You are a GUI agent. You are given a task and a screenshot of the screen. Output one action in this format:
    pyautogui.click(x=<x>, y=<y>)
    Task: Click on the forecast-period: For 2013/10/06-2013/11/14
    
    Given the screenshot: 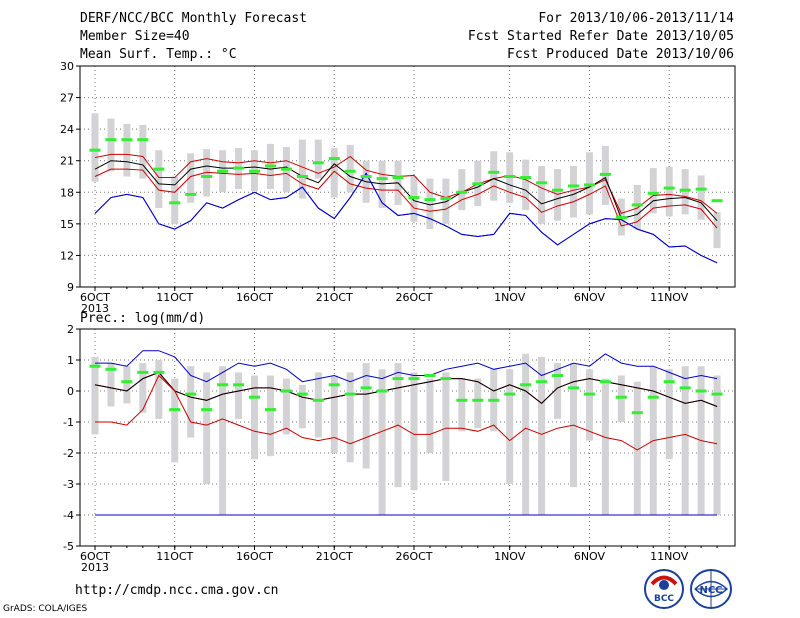 What is the action you would take?
    pyautogui.click(x=636, y=18)
    